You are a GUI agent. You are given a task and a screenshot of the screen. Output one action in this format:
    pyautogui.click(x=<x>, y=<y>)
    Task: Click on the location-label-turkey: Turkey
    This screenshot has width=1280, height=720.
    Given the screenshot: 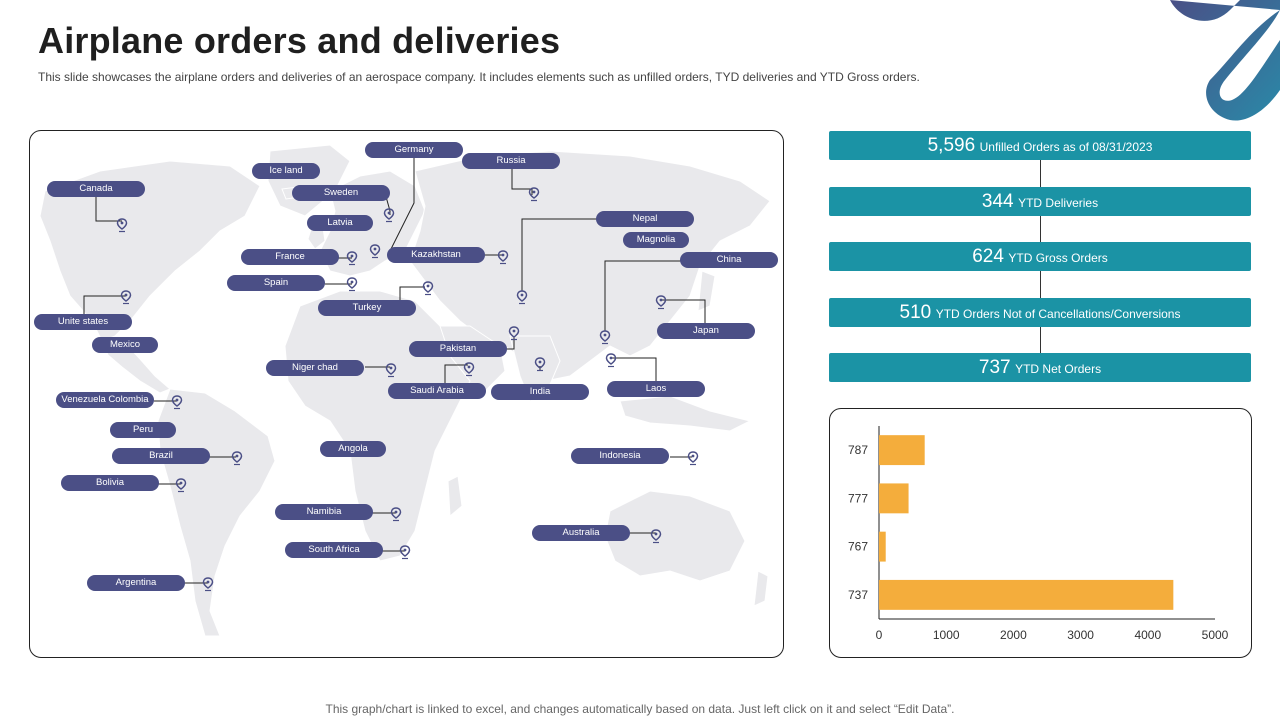 What is the action you would take?
    pyautogui.click(x=367, y=308)
    